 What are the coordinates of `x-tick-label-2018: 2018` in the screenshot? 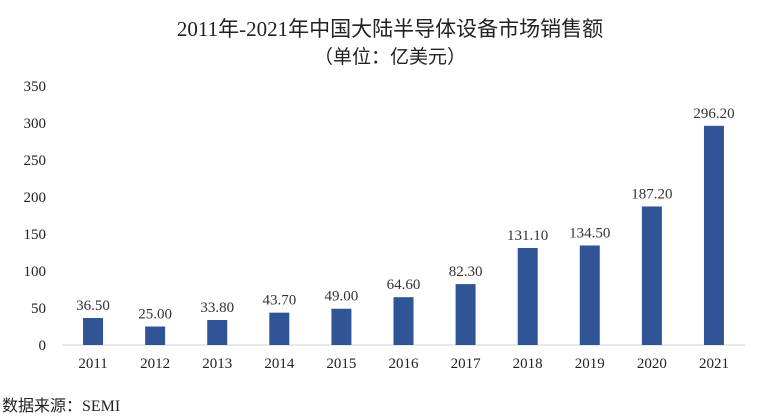 It's located at (528, 364).